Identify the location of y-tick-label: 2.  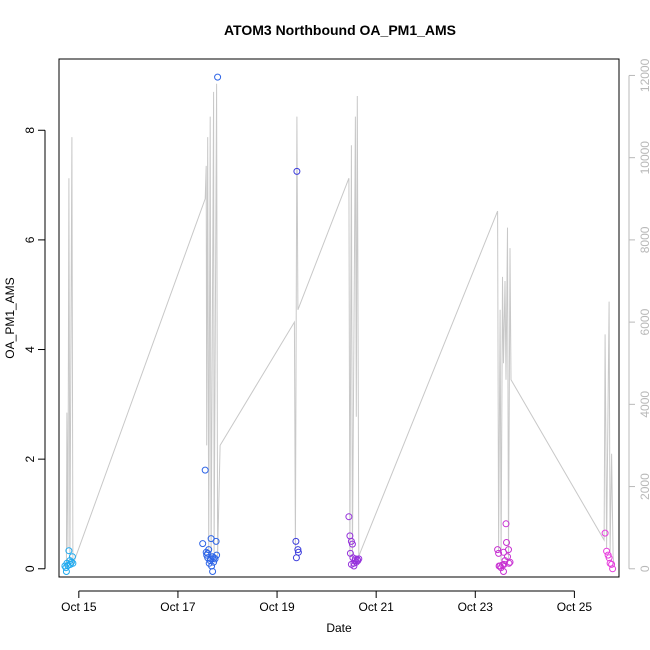
(30, 458).